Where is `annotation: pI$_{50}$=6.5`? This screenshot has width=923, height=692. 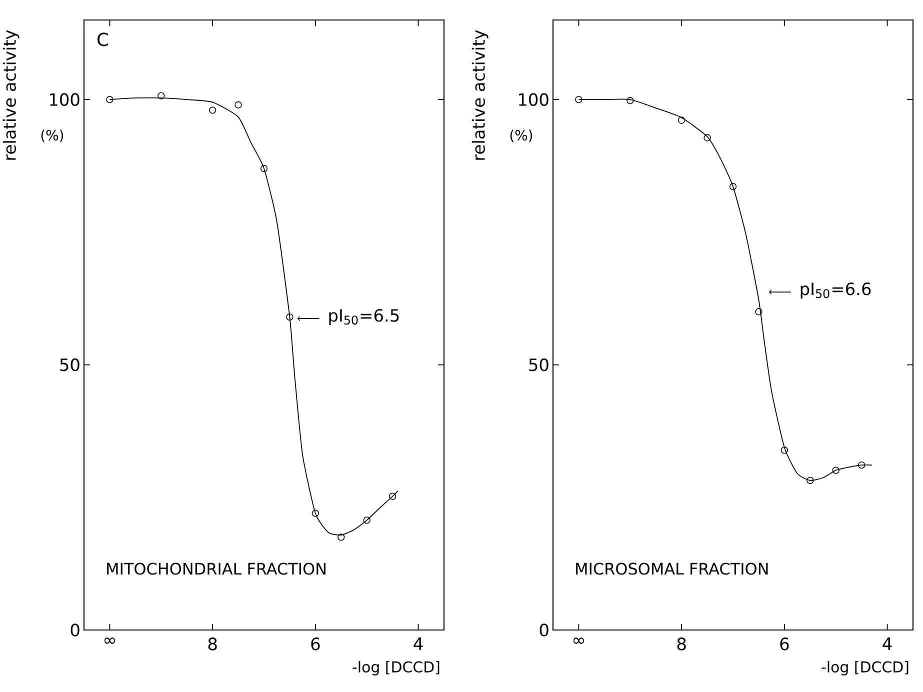 annotation: pI$_{50}$=6.5 is located at coordinates (364, 317).